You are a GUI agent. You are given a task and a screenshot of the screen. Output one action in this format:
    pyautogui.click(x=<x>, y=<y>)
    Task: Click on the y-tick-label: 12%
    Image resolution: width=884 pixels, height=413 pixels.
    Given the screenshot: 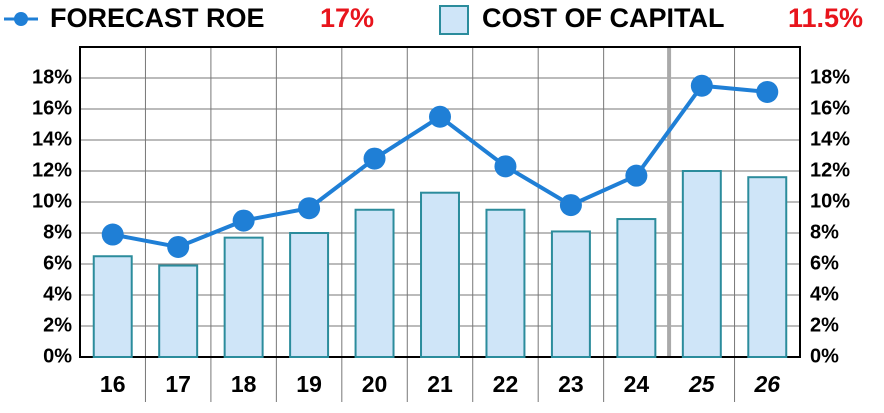 What is the action you would take?
    pyautogui.click(x=52, y=170)
    